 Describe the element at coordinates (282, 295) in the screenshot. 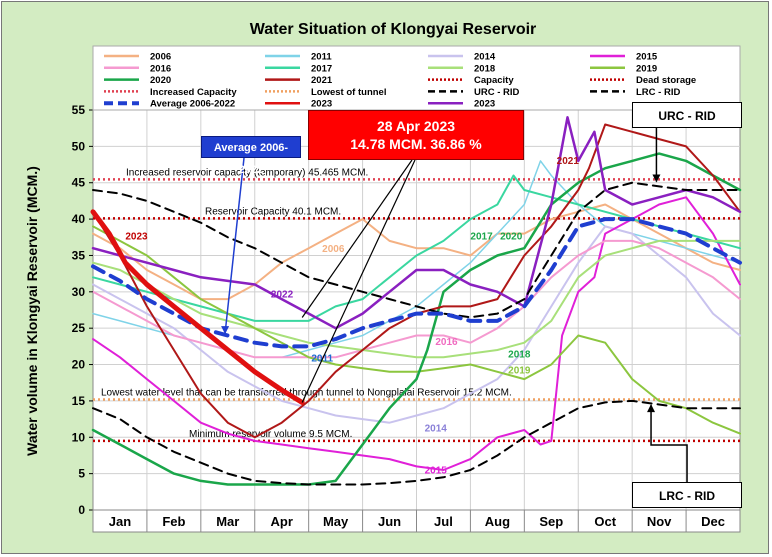

I see `series-label: 2022` at that location.